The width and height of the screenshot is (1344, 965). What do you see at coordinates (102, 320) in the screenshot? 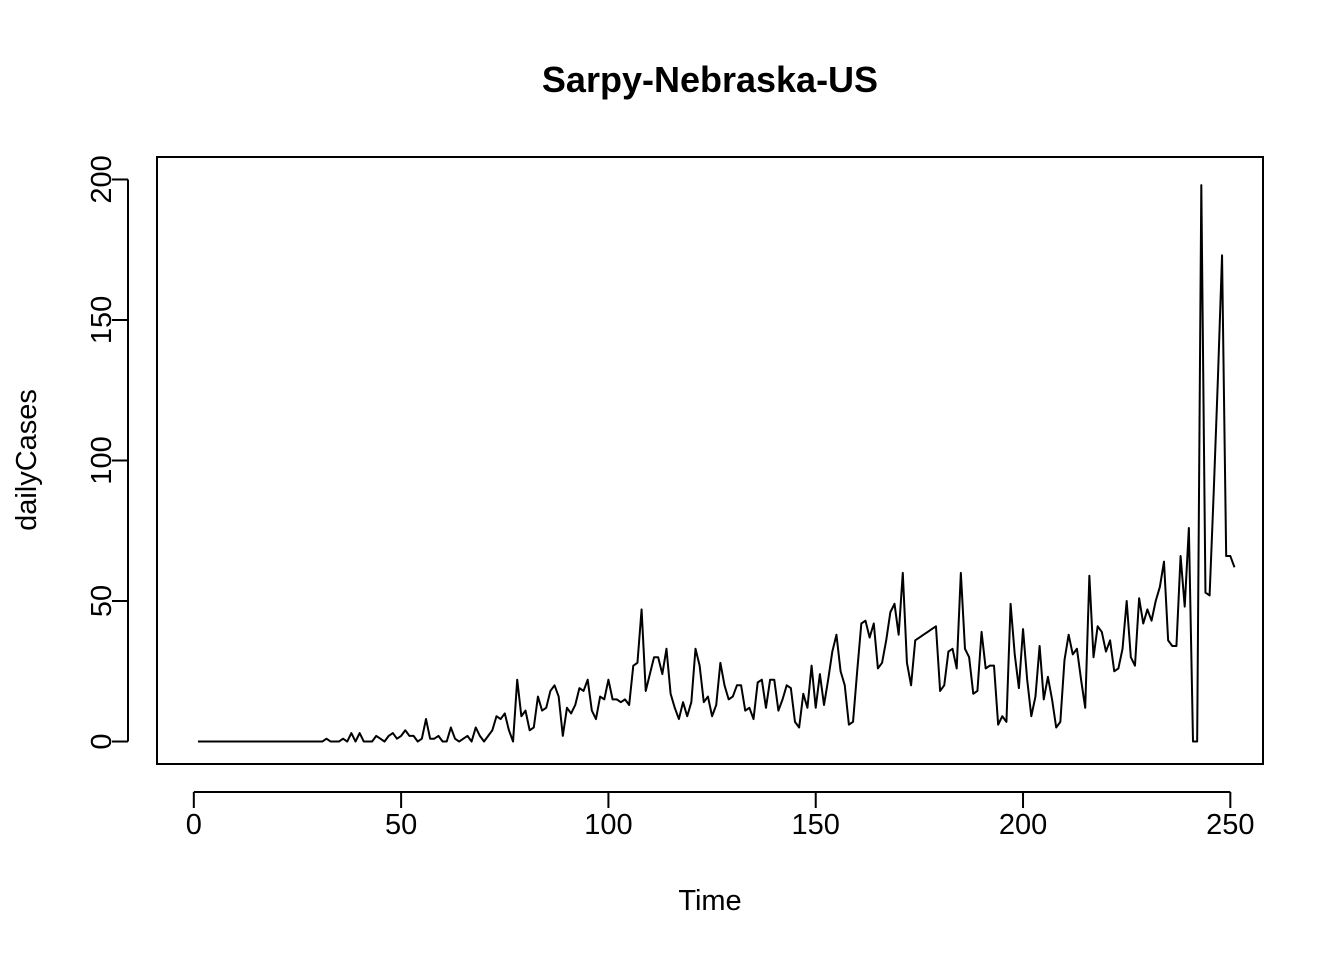
I see `y-tick-label: 150` at bounding box center [102, 320].